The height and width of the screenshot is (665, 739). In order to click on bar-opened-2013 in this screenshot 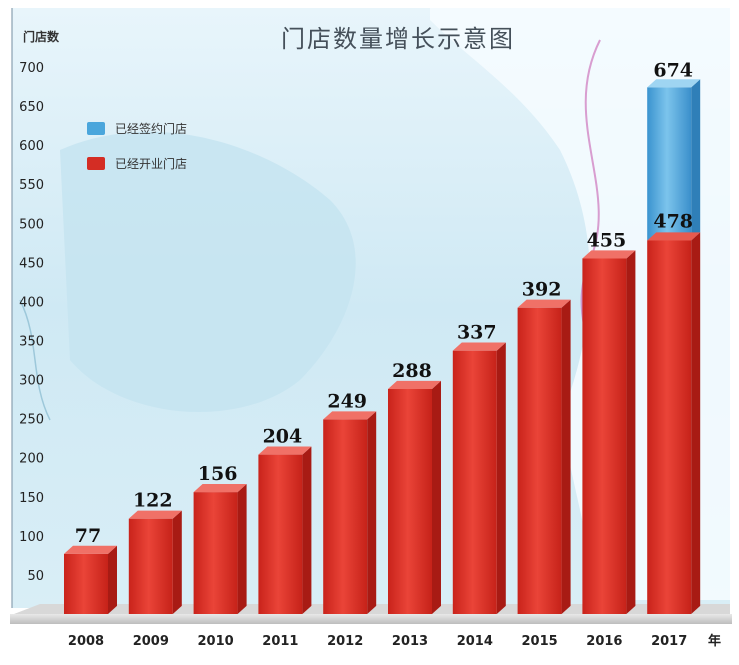, I will do `click(414, 497)`.